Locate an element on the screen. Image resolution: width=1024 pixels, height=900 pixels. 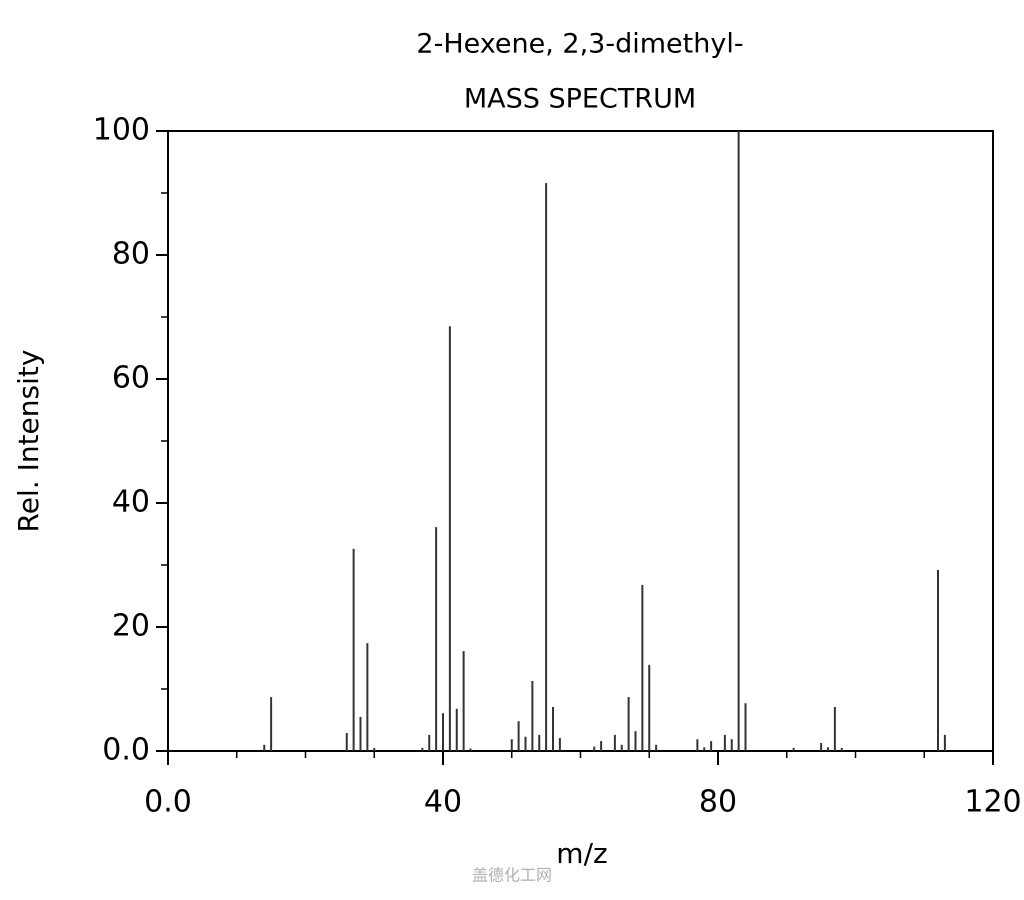
x-tick-label: 80 is located at coordinates (718, 802).